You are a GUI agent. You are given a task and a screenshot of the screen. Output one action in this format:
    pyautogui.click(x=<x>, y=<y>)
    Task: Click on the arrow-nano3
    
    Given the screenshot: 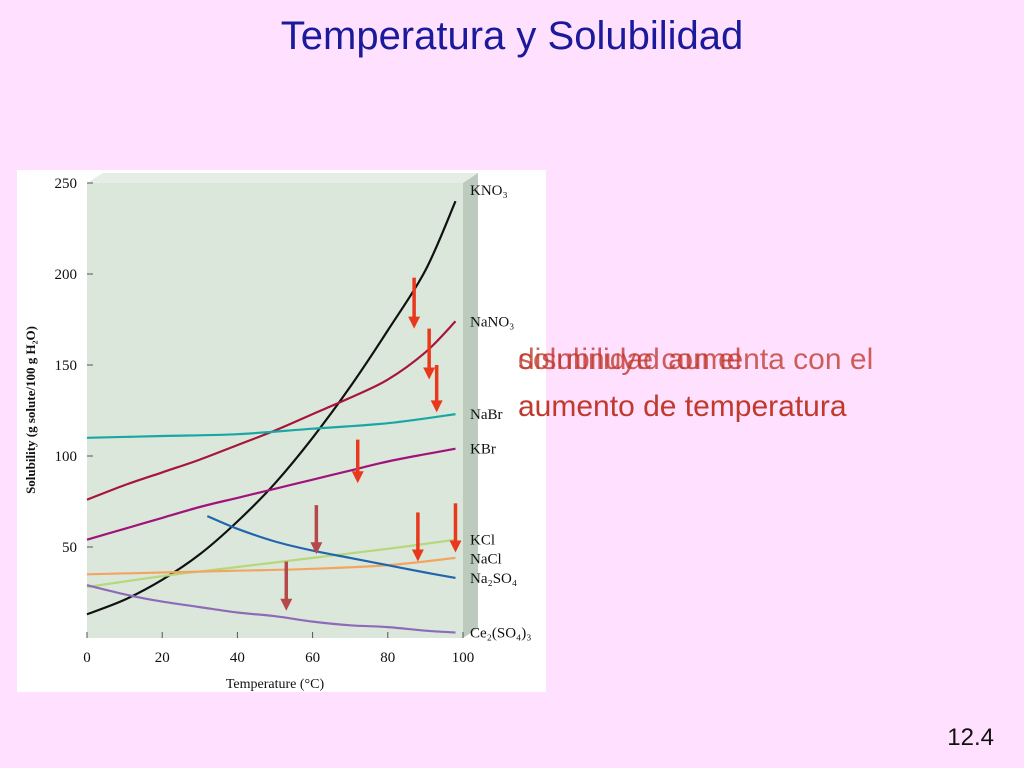 What is the action you would take?
    pyautogui.click(x=429, y=354)
    